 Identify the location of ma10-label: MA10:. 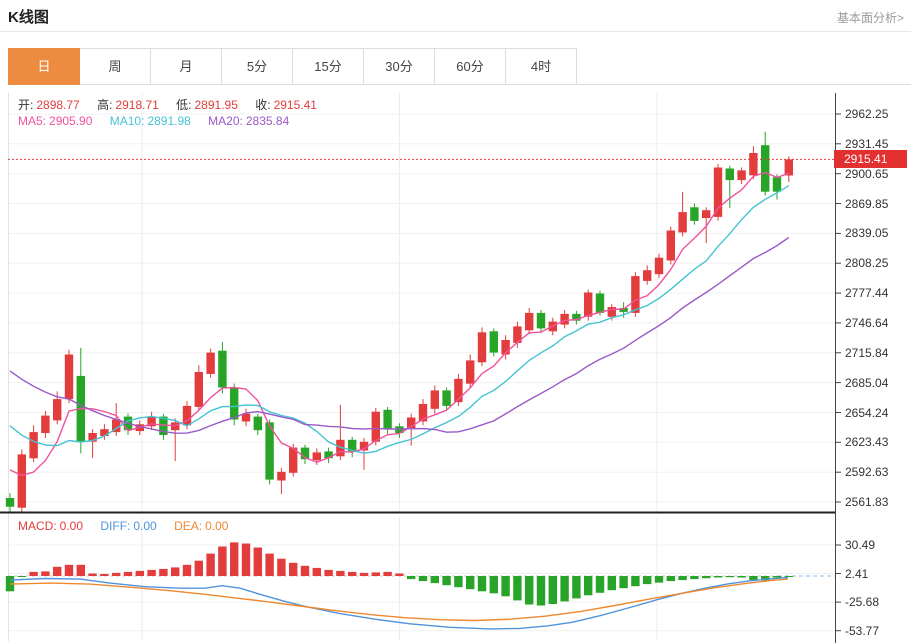
(127, 121).